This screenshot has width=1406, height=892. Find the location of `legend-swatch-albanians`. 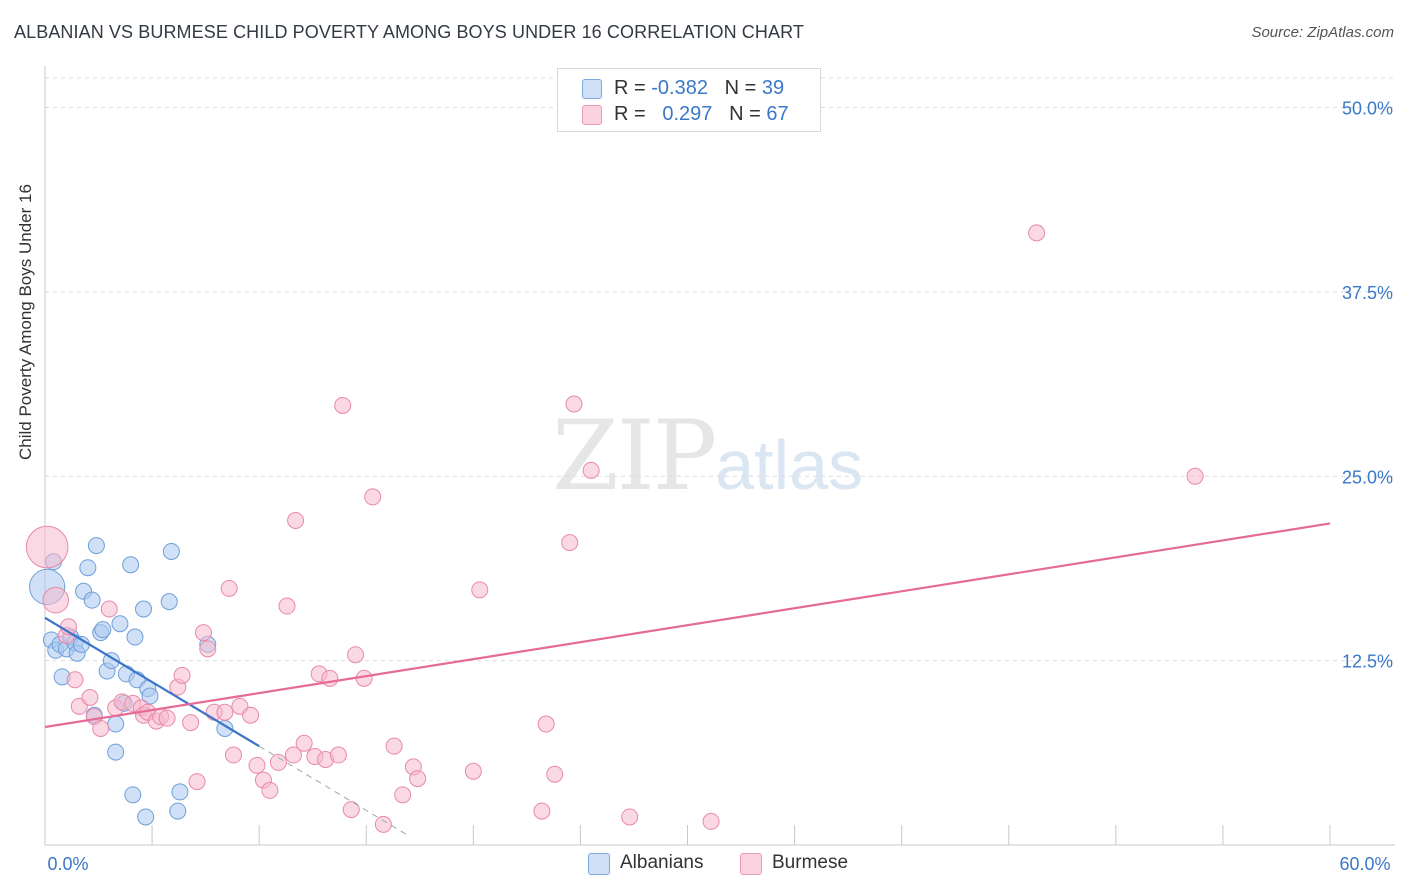

legend-swatch-albanians is located at coordinates (592, 89).